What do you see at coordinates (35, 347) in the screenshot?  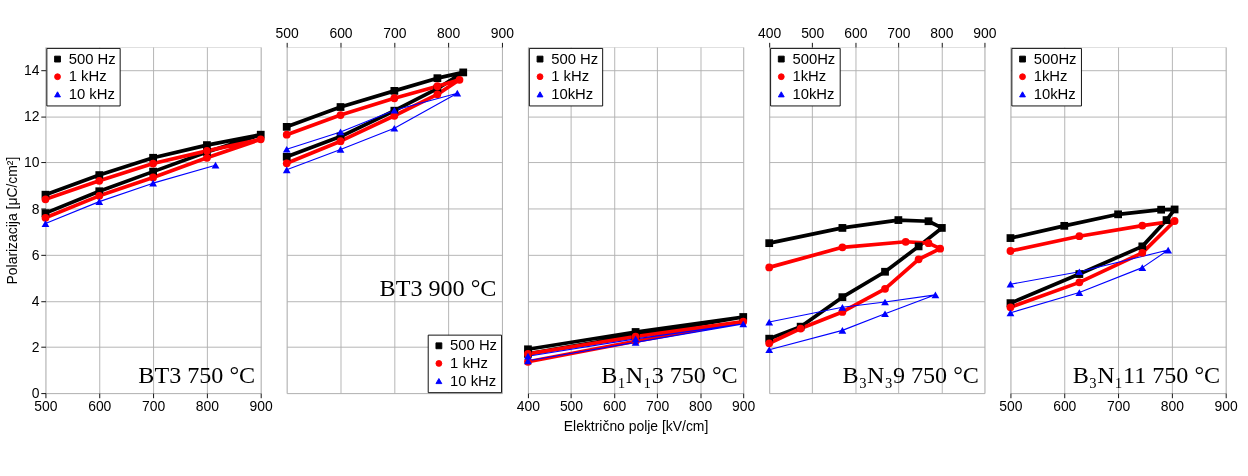 I see `y-tick-label: 2` at bounding box center [35, 347].